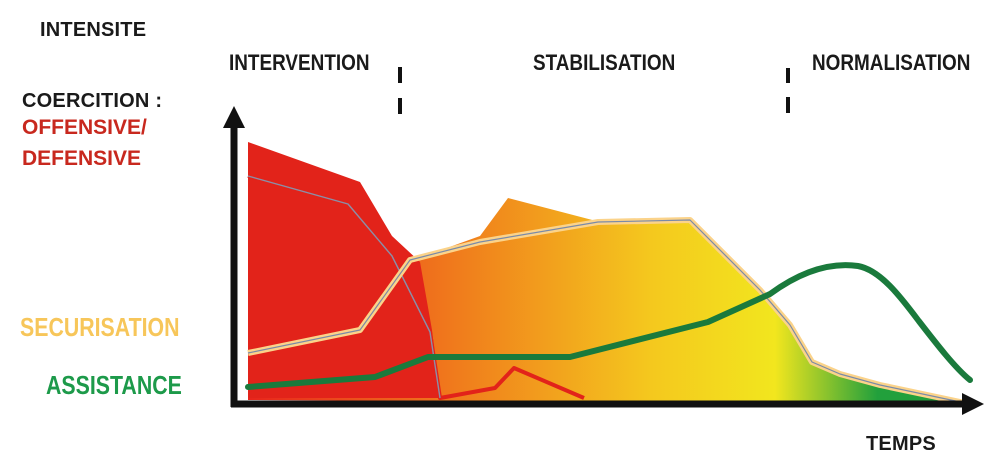  What do you see at coordinates (114, 385) in the screenshot?
I see `assistance-label: ASSISTANCE` at bounding box center [114, 385].